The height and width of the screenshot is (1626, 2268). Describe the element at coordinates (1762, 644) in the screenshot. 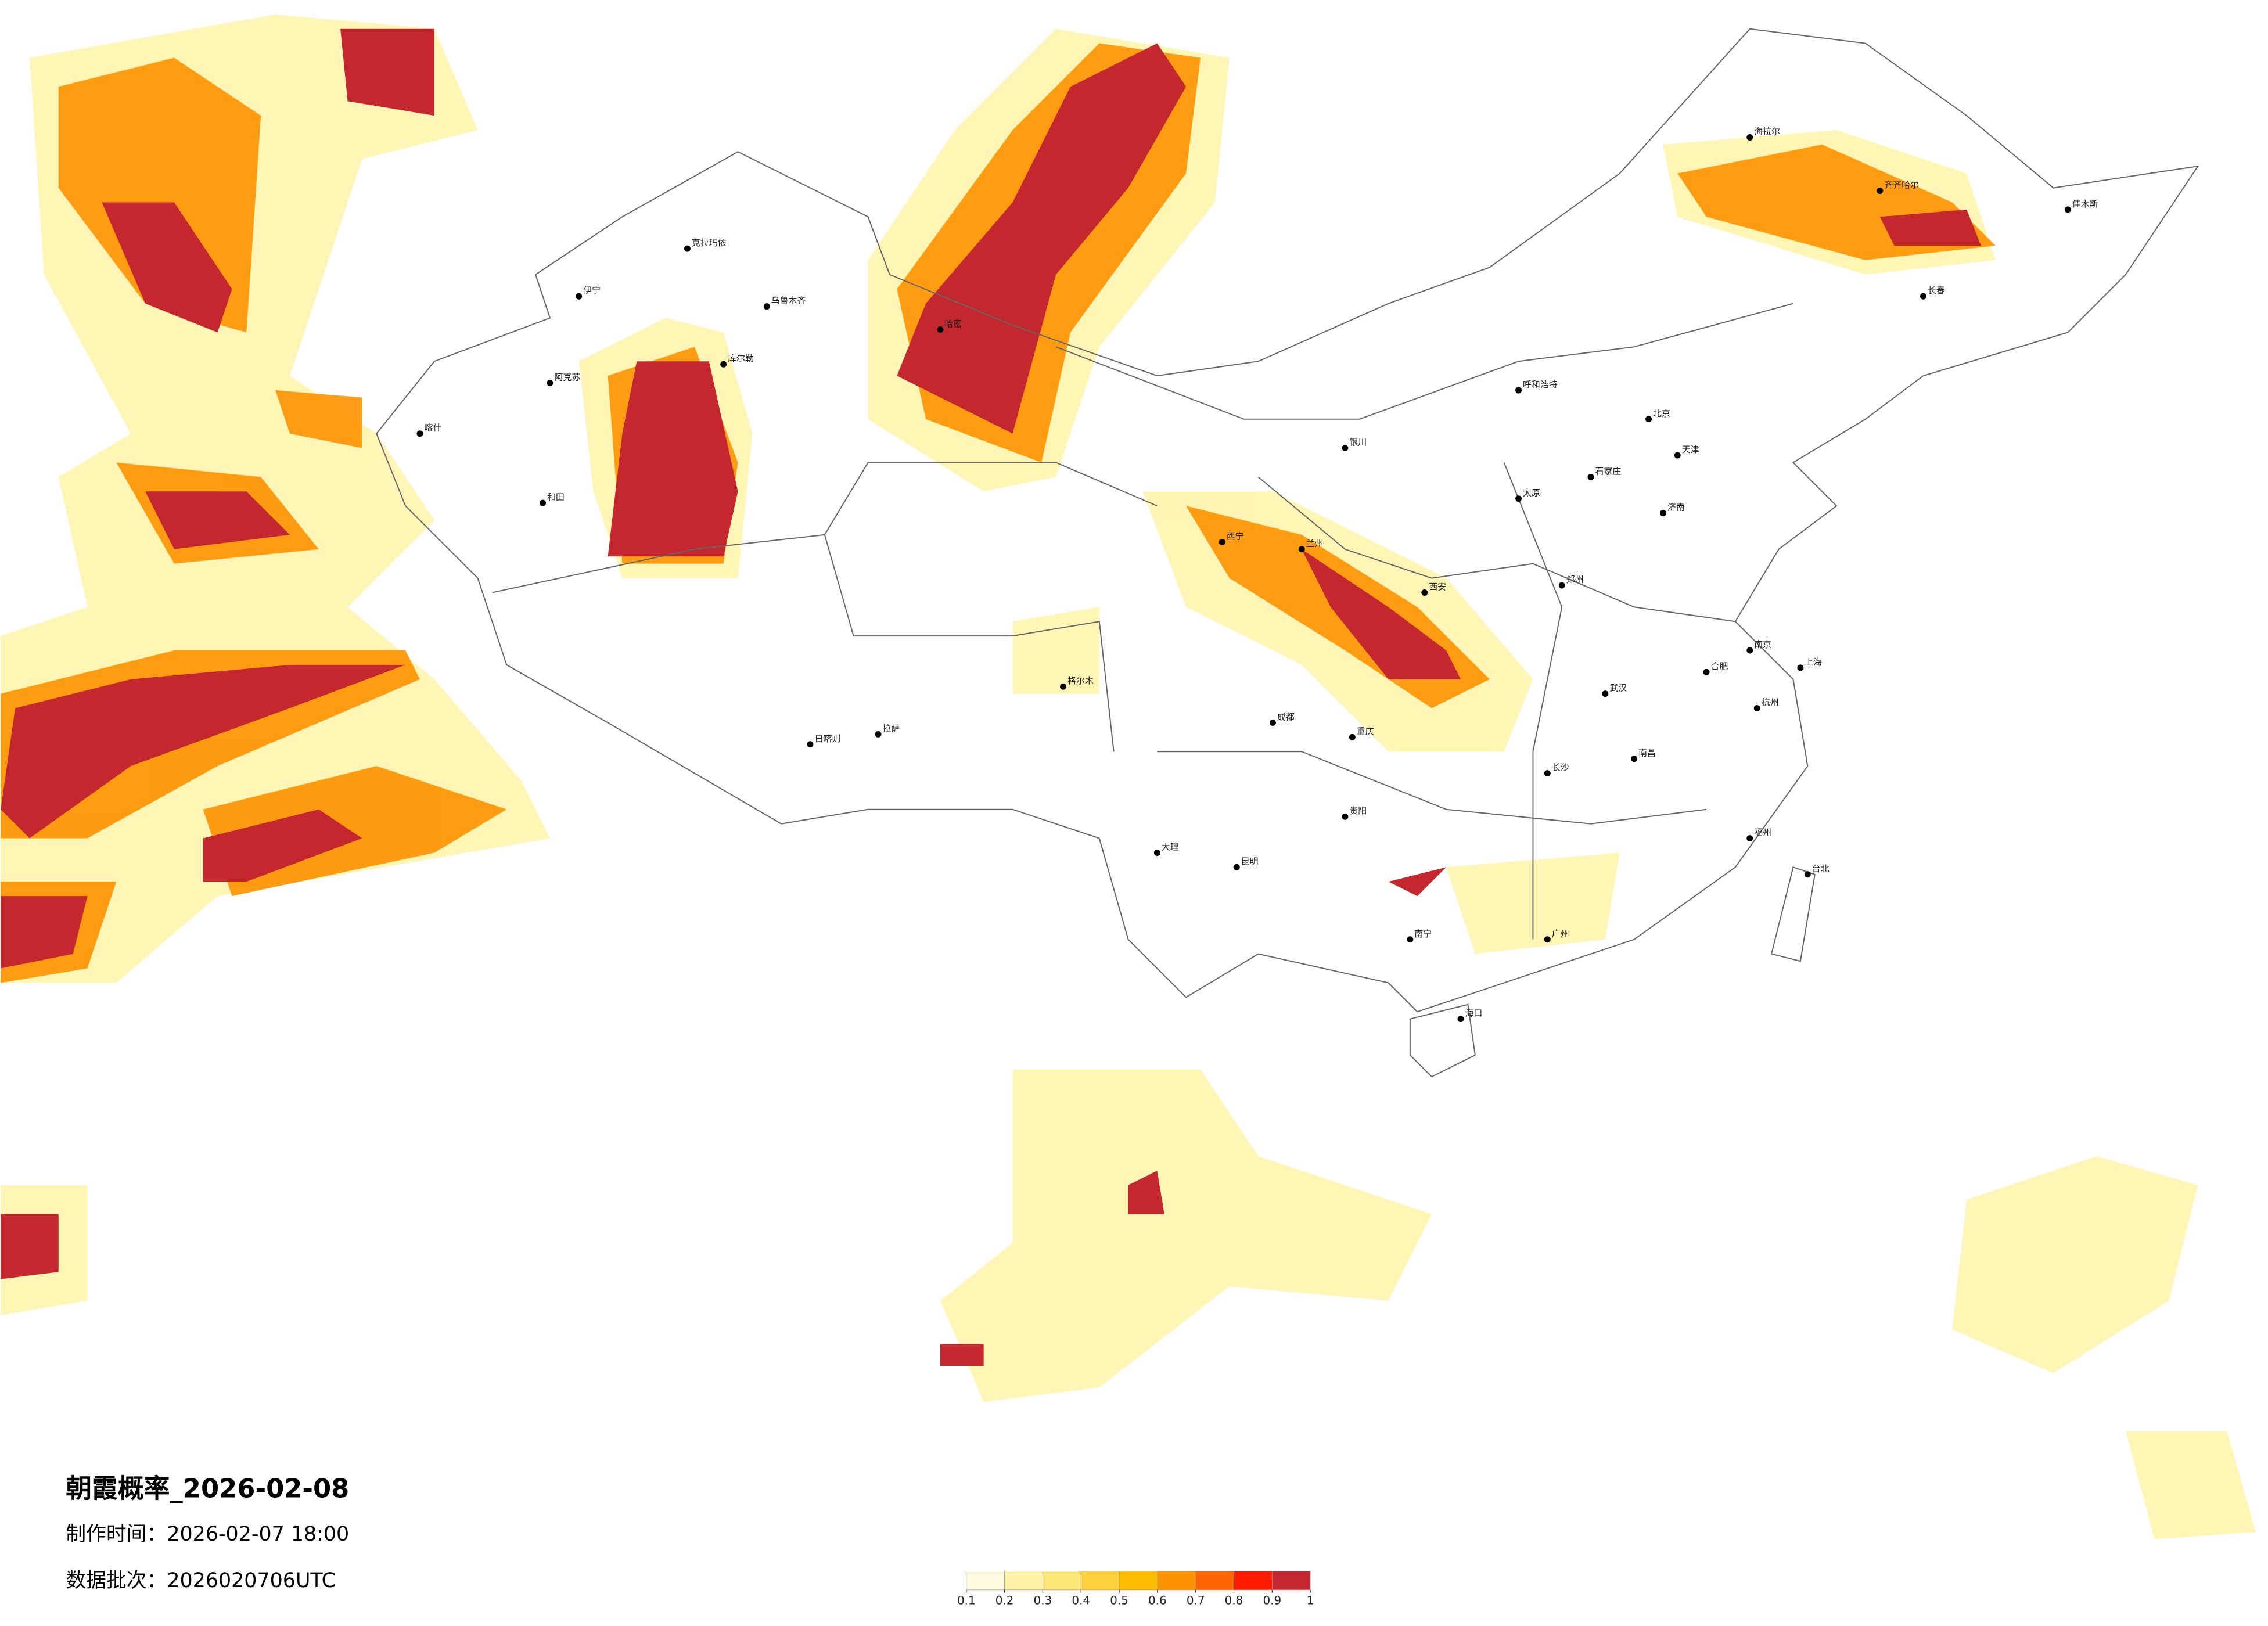

I see `city-label: 南京` at that location.